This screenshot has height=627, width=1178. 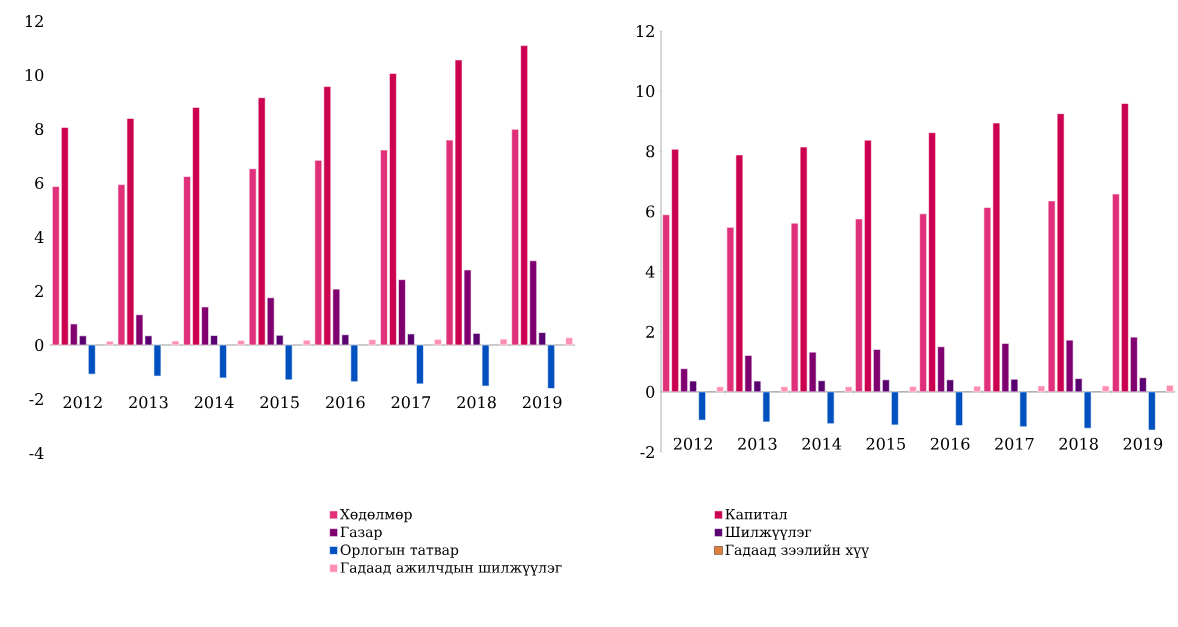 I want to click on legend-label: Гадаад ажилчдын шилжүүлэг, so click(x=451, y=569).